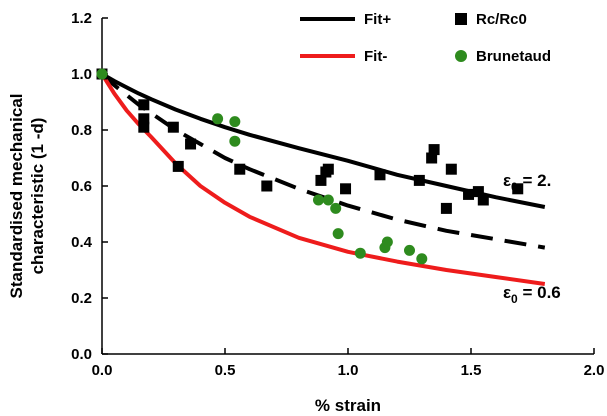 This screenshot has height=416, width=607. I want to click on x-tick-label: 2.0, so click(594, 370).